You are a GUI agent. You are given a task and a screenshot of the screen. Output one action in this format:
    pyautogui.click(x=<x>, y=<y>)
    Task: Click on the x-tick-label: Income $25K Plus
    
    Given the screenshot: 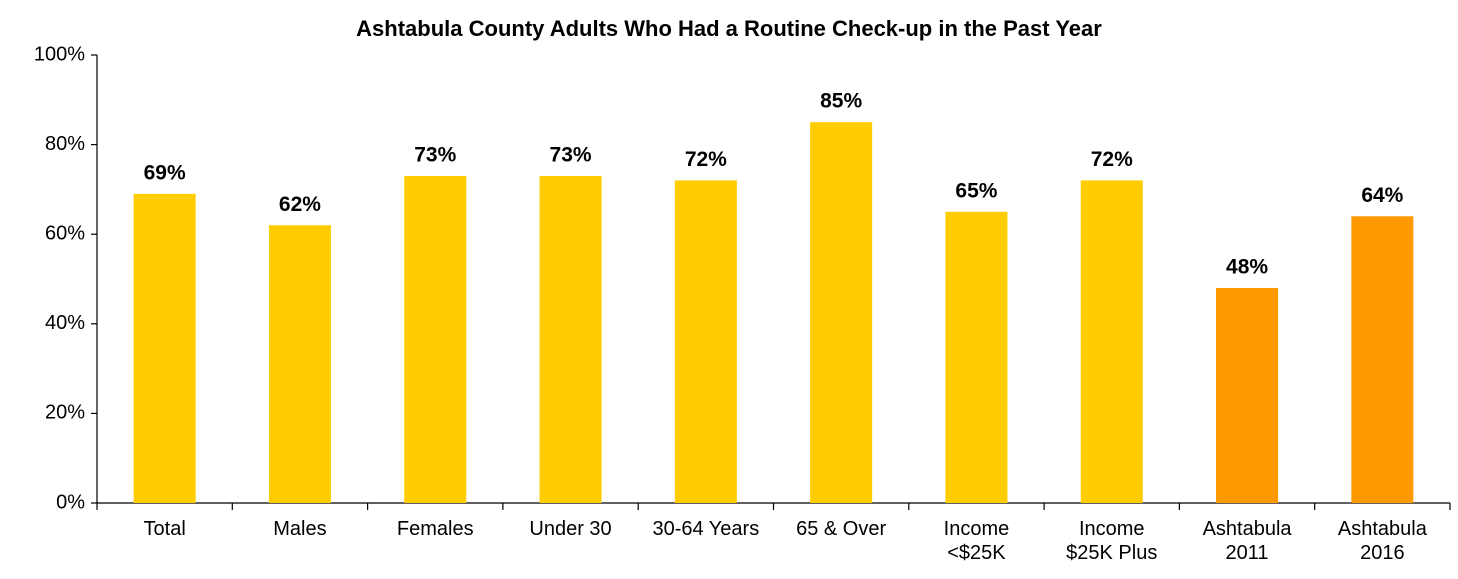 What is the action you would take?
    pyautogui.click(x=1112, y=541)
    